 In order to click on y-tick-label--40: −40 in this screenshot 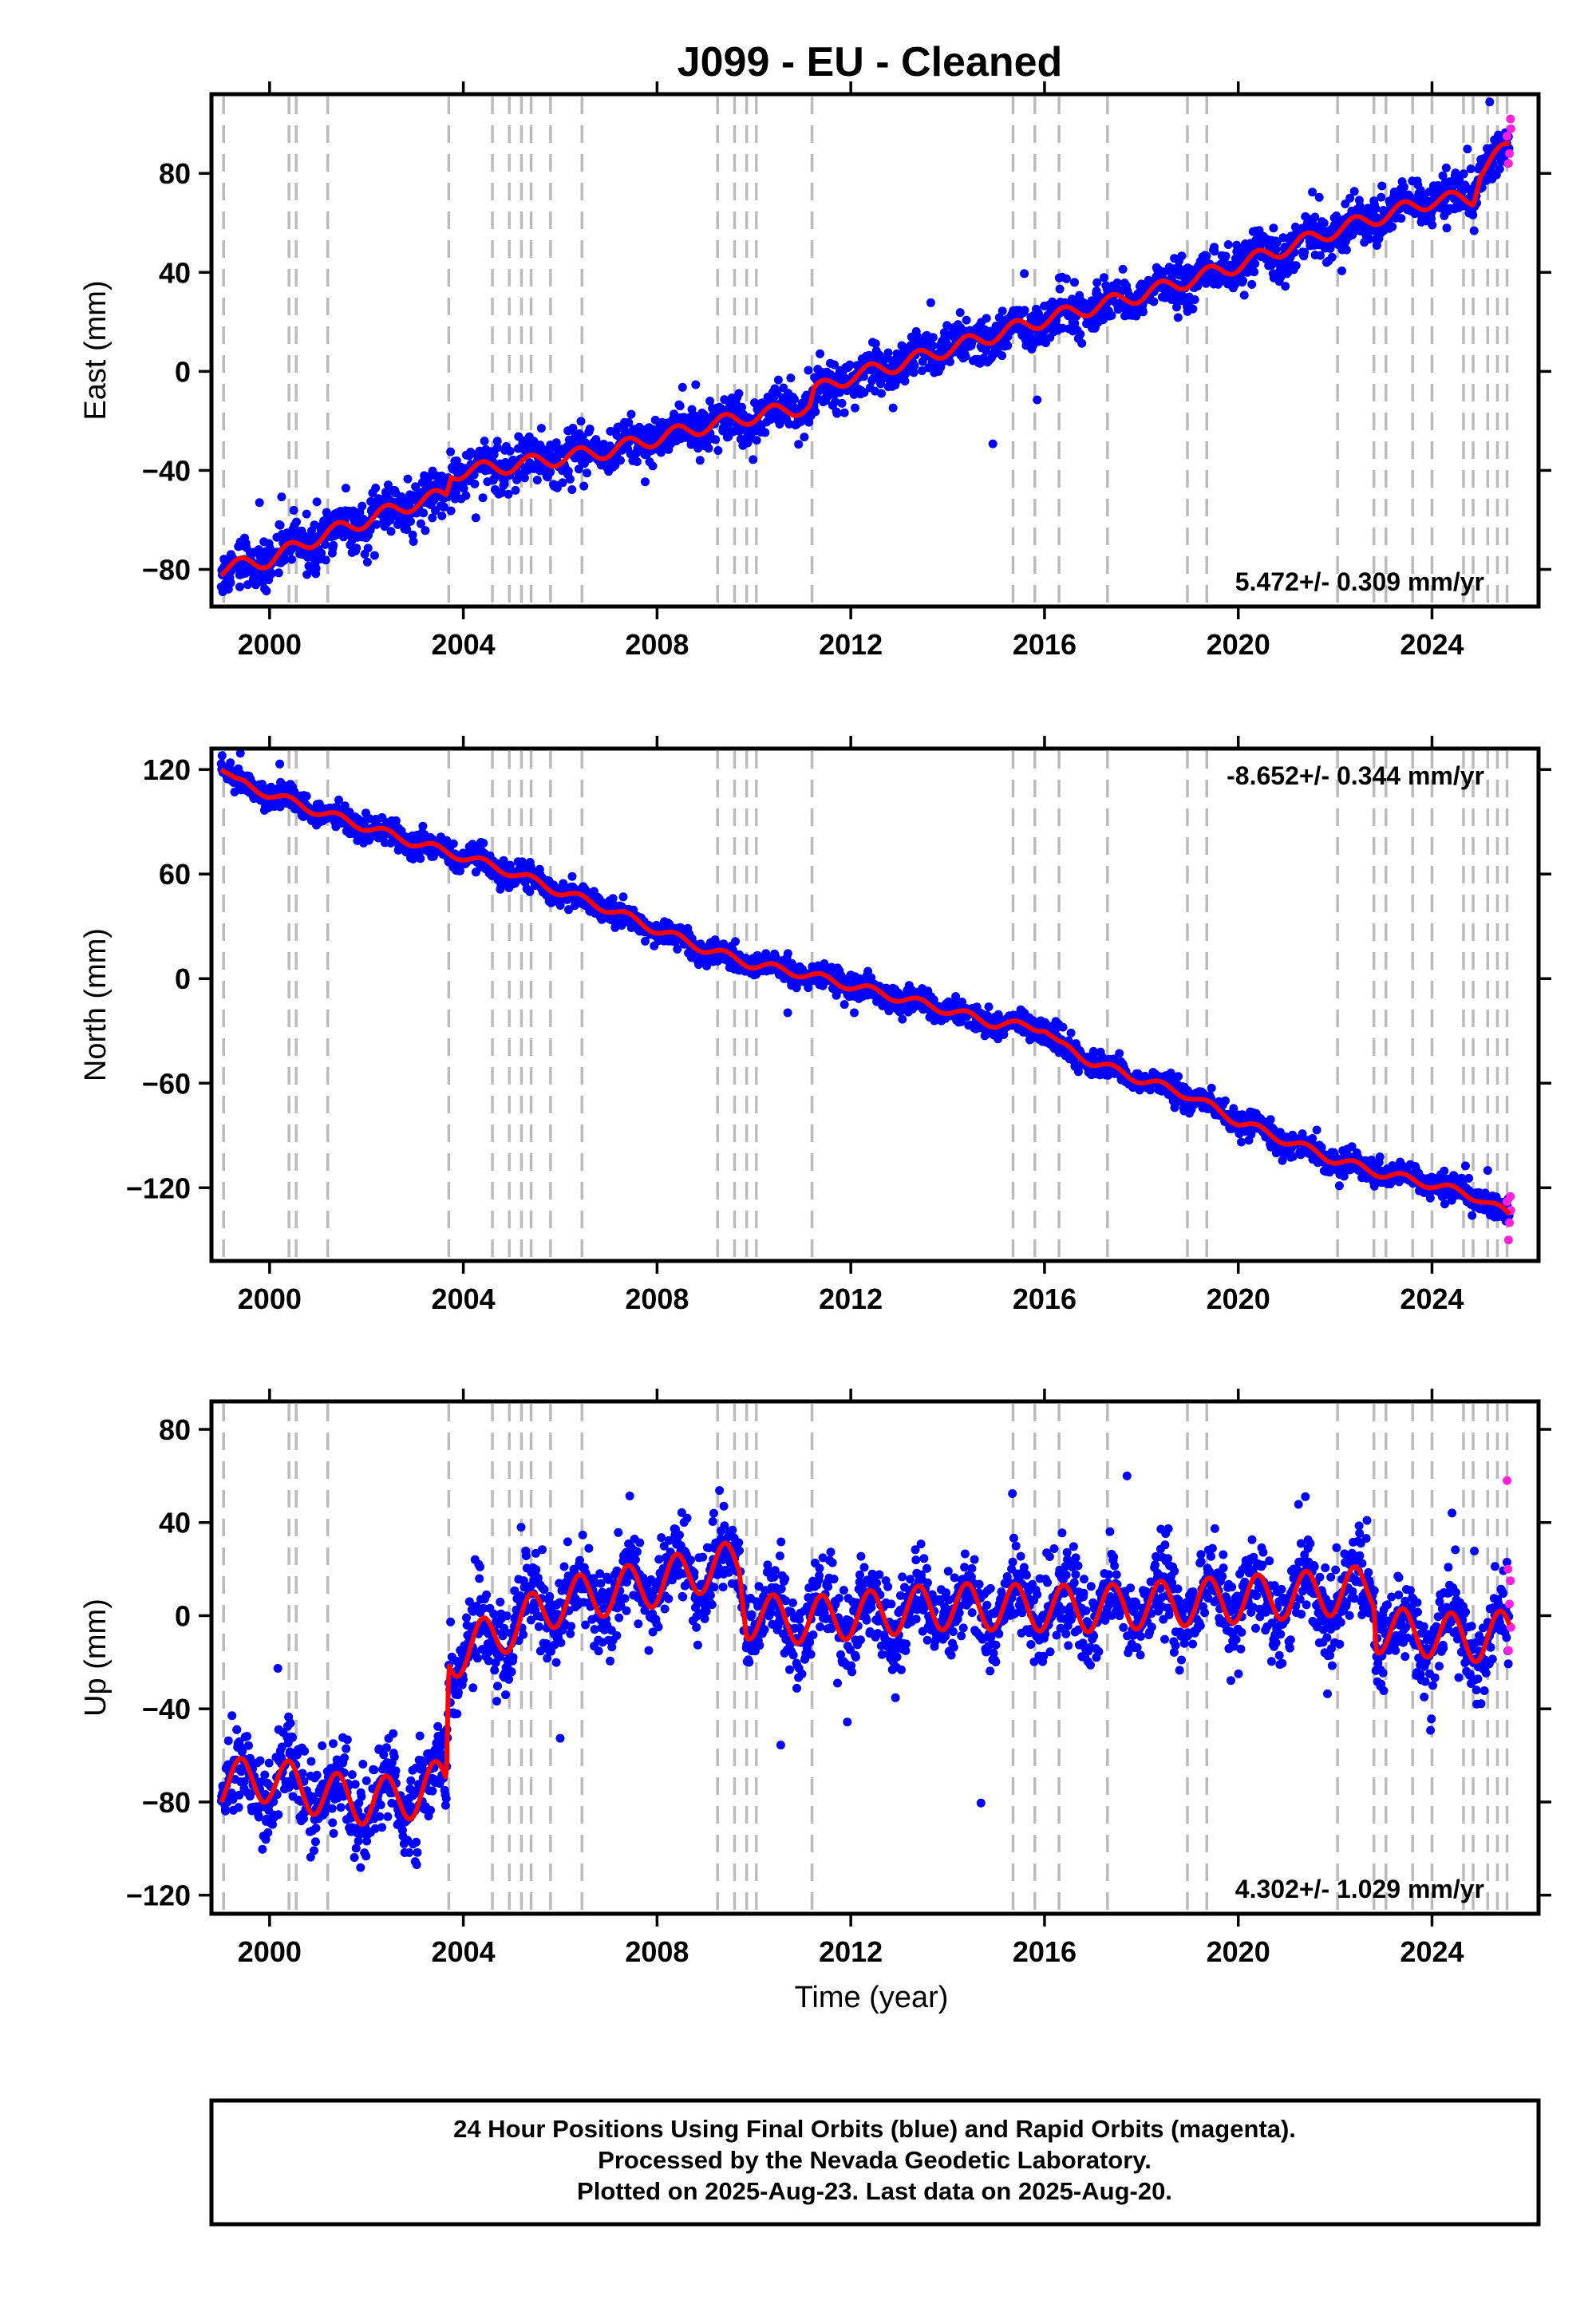, I will do `click(166, 470)`.